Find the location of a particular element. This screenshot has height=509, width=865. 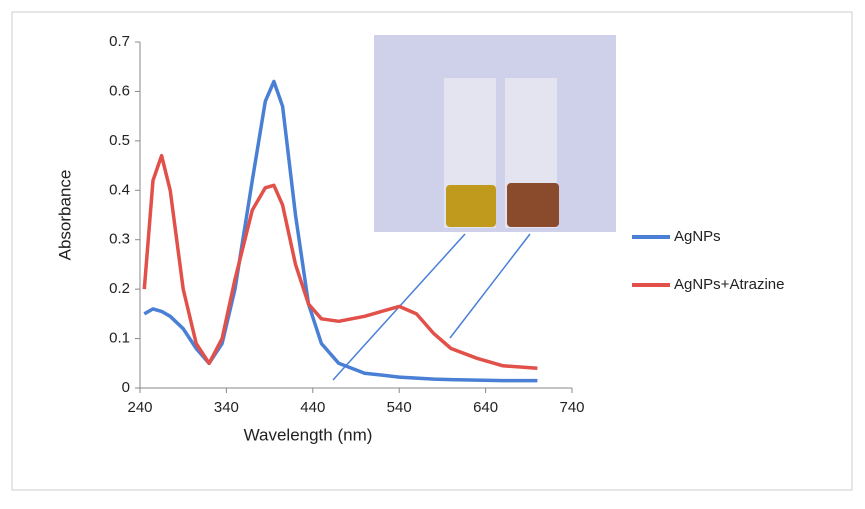

x-tick-label: 740 is located at coordinates (571, 407).